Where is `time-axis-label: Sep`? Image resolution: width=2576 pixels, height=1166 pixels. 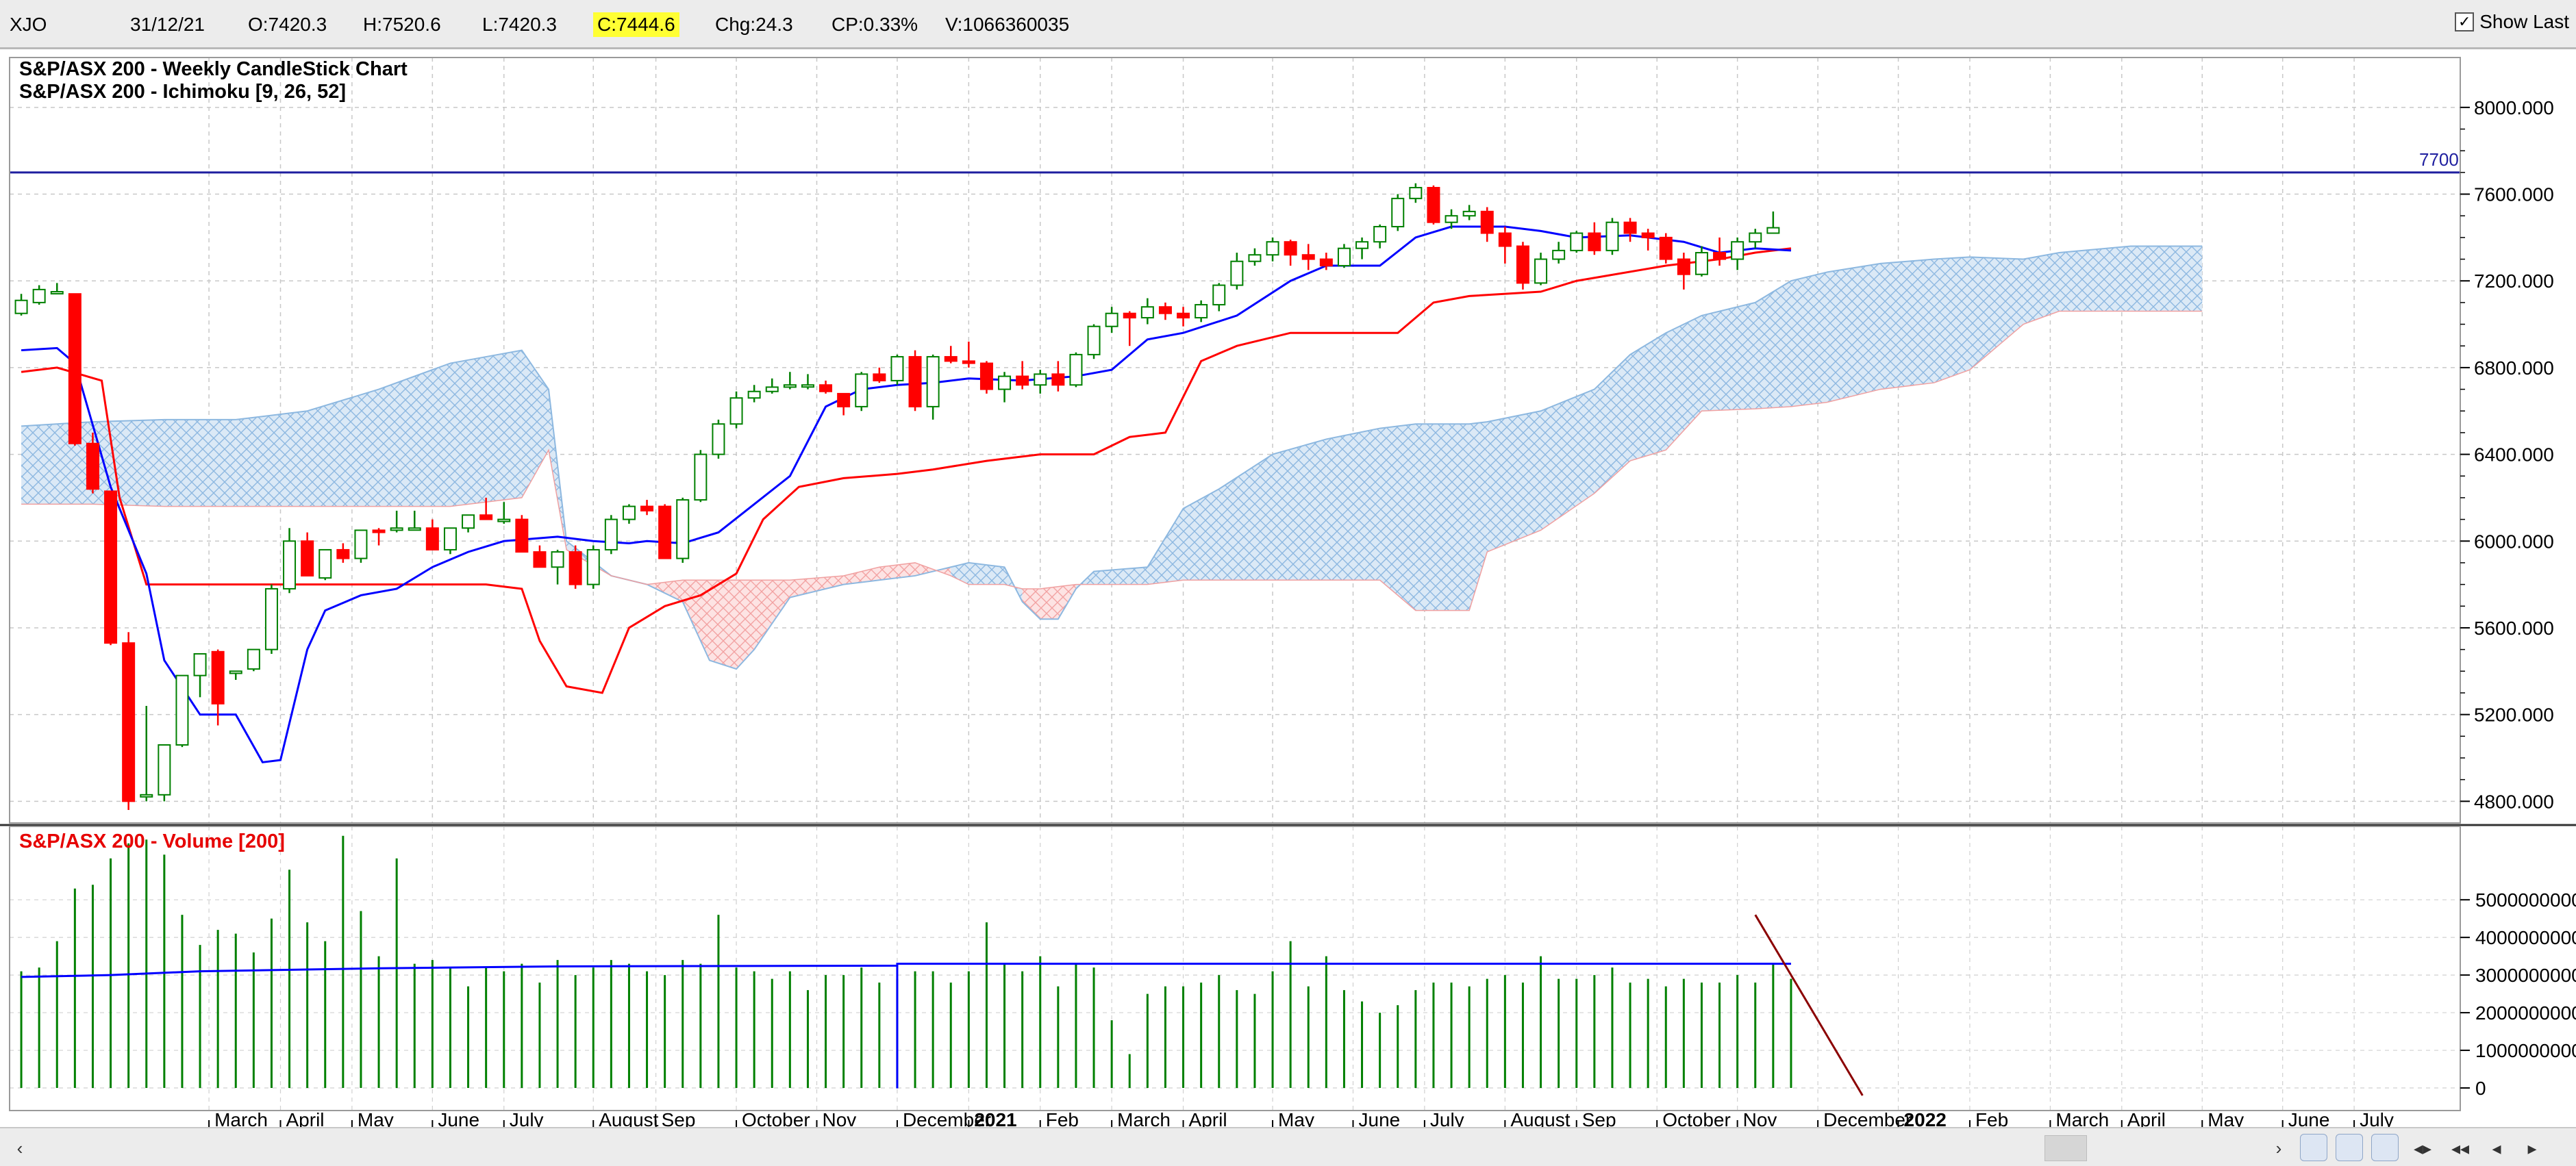 time-axis-label: Sep is located at coordinates (679, 1118).